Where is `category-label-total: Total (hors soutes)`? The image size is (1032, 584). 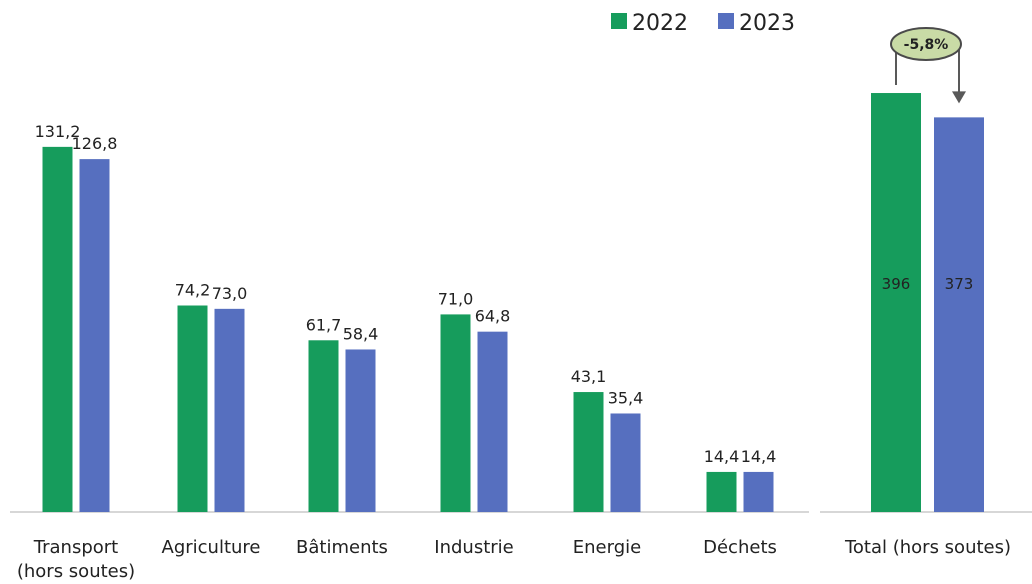 category-label-total: Total (hors soutes) is located at coordinates (927, 547).